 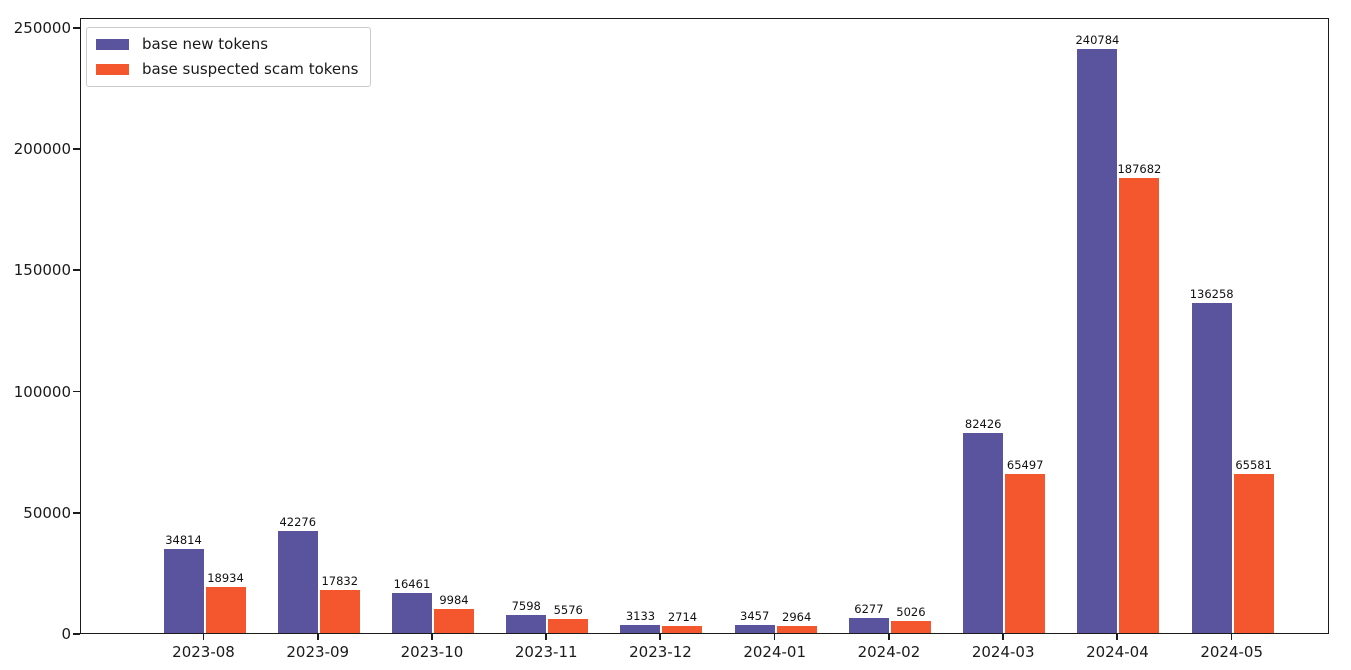 I want to click on bar-value-label: 136258, so click(x=1211, y=294).